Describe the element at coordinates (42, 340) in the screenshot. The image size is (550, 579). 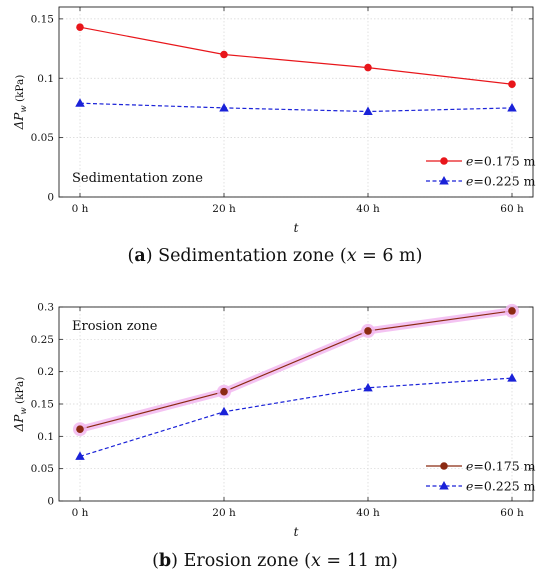
I see `y-tick-label: 0.25` at that location.